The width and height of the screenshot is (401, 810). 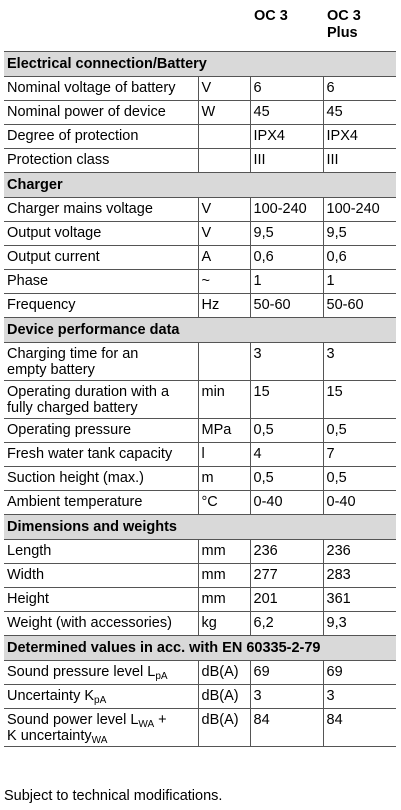 What do you see at coordinates (200, 551) in the screenshot?
I see `table-row: Length mm 236 236` at bounding box center [200, 551].